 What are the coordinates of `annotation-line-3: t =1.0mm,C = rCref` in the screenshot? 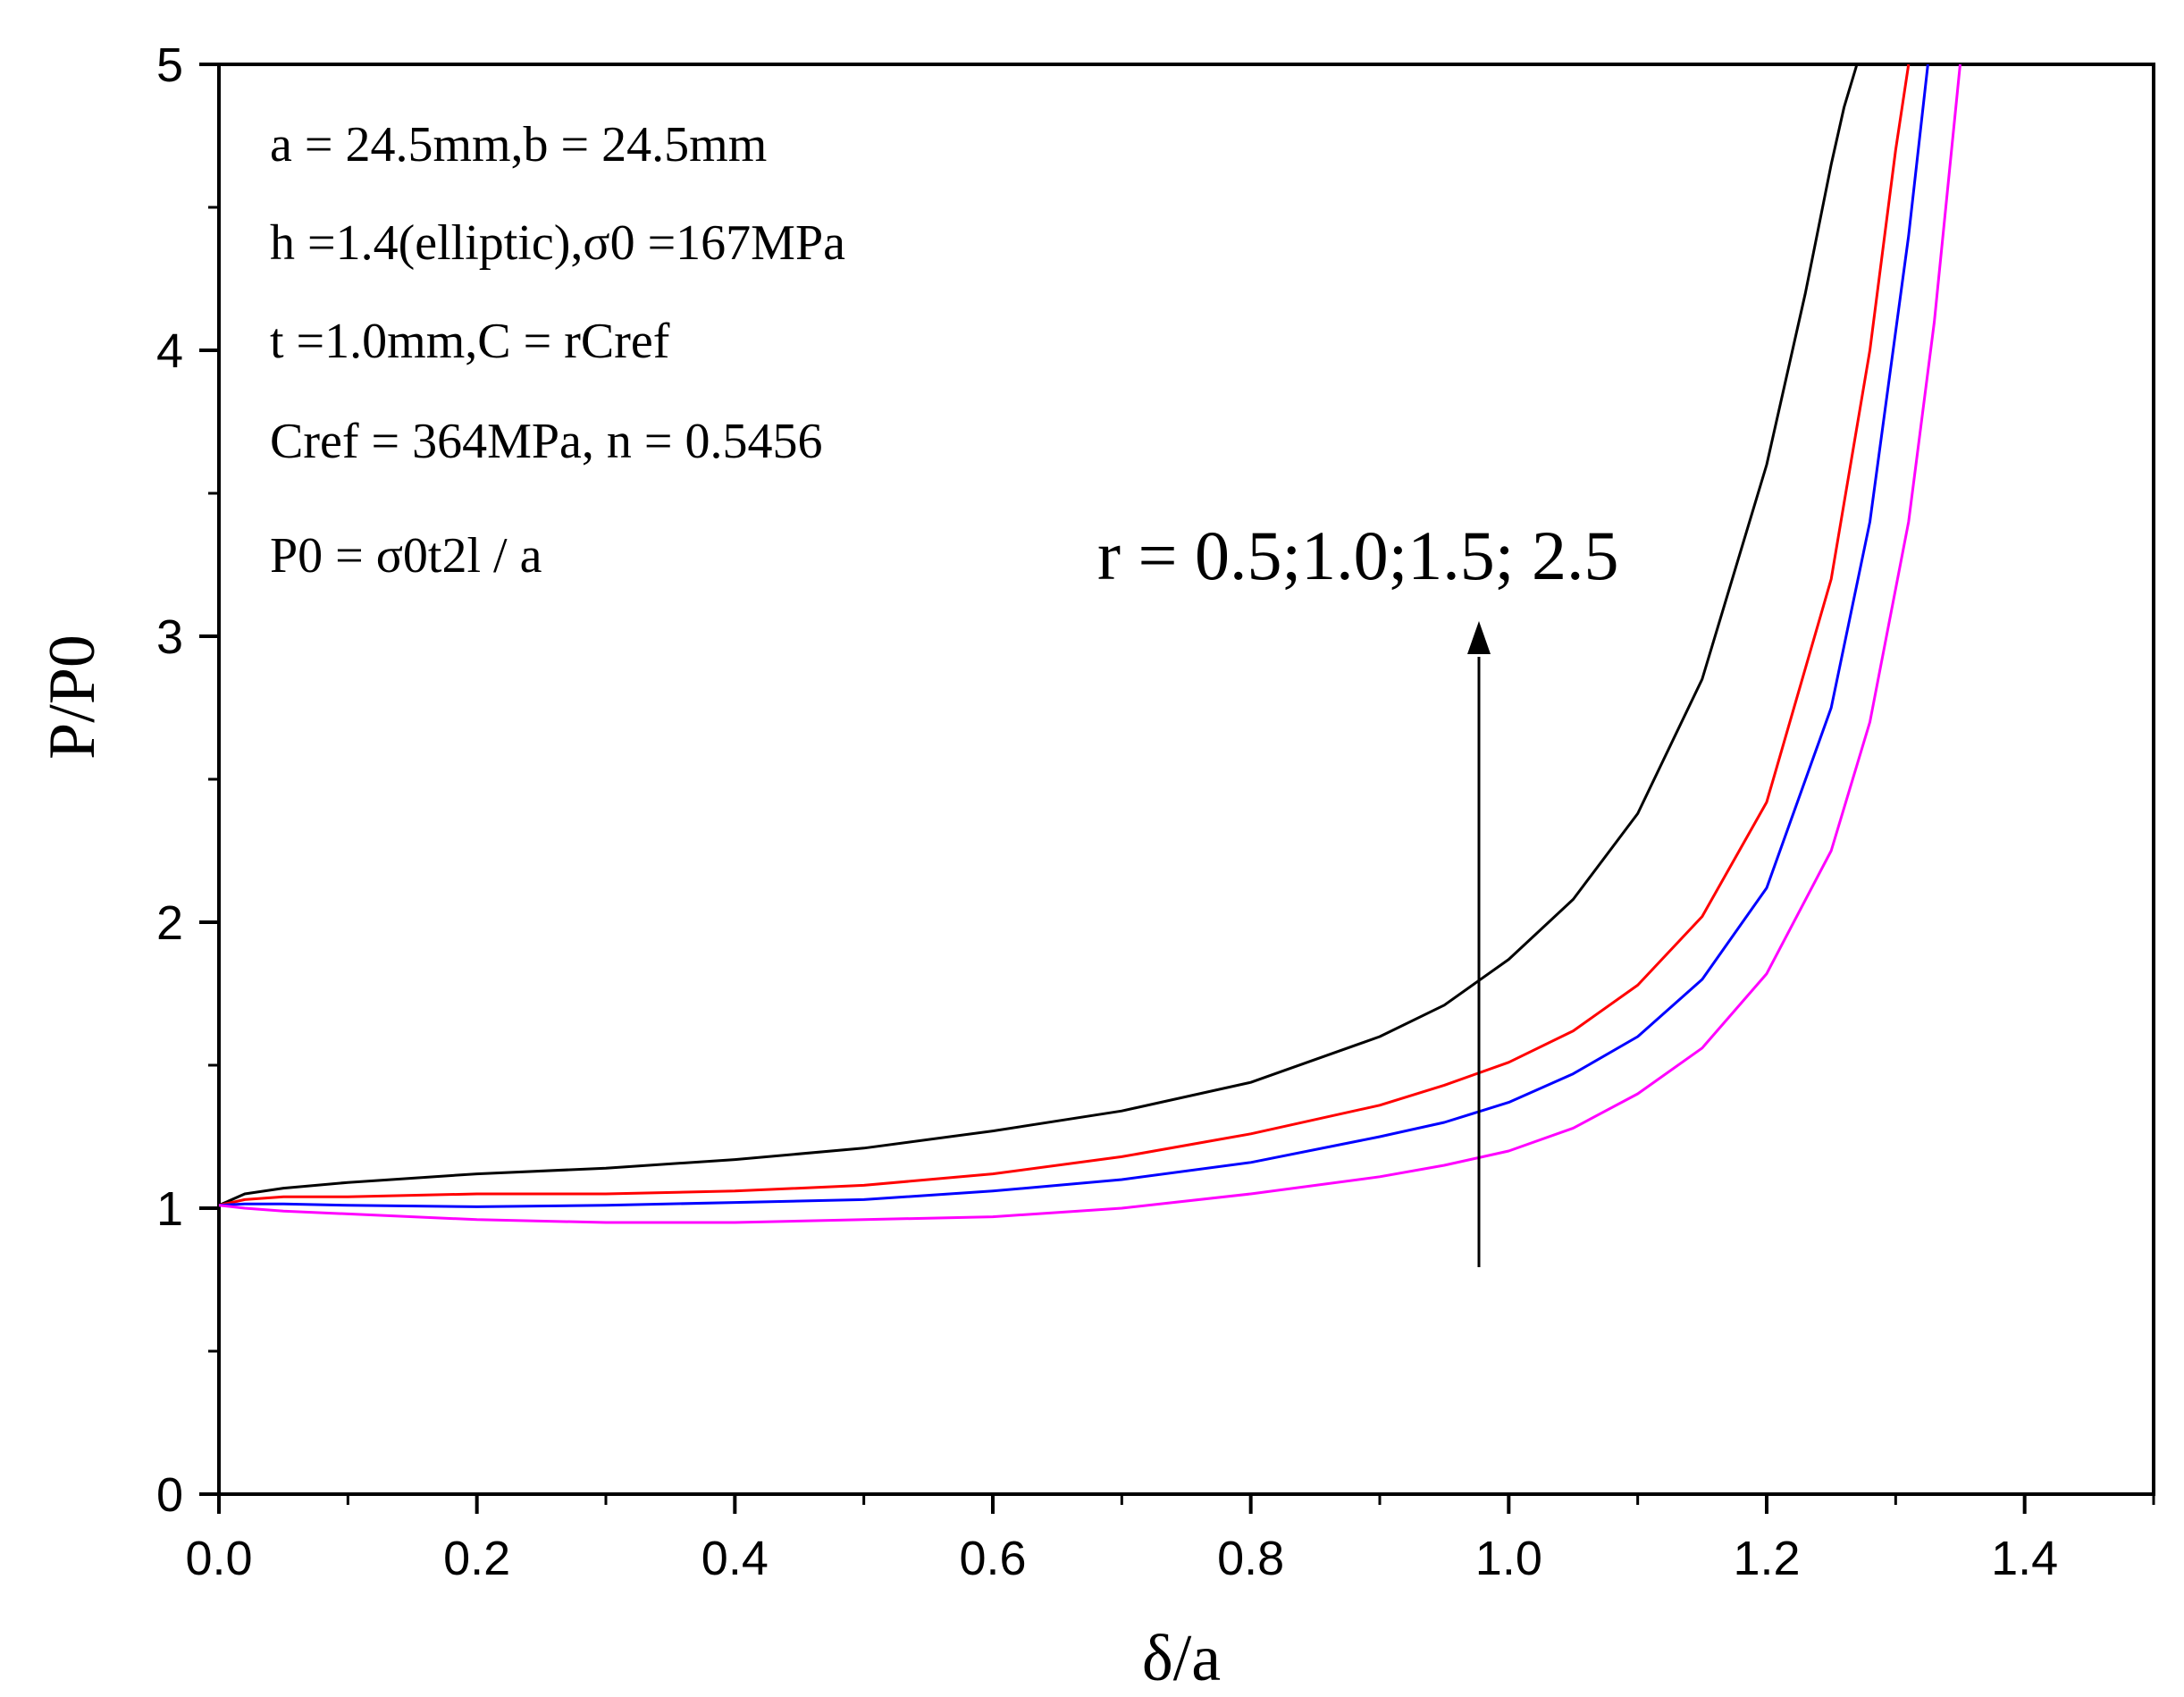 It's located at (470, 342).